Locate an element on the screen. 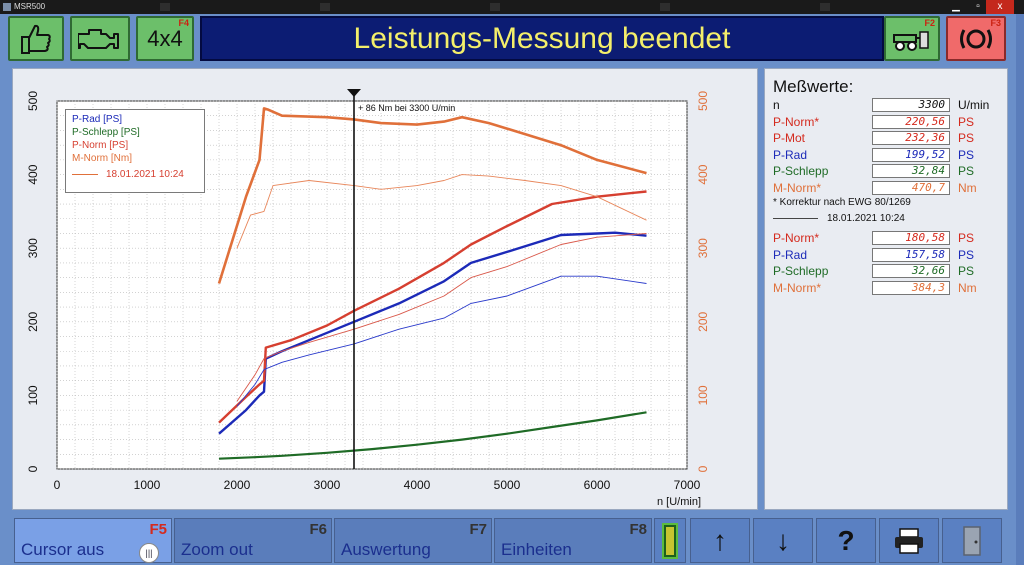 The width and height of the screenshot is (1024, 565). engine-icon is located at coordinates (98, 38).